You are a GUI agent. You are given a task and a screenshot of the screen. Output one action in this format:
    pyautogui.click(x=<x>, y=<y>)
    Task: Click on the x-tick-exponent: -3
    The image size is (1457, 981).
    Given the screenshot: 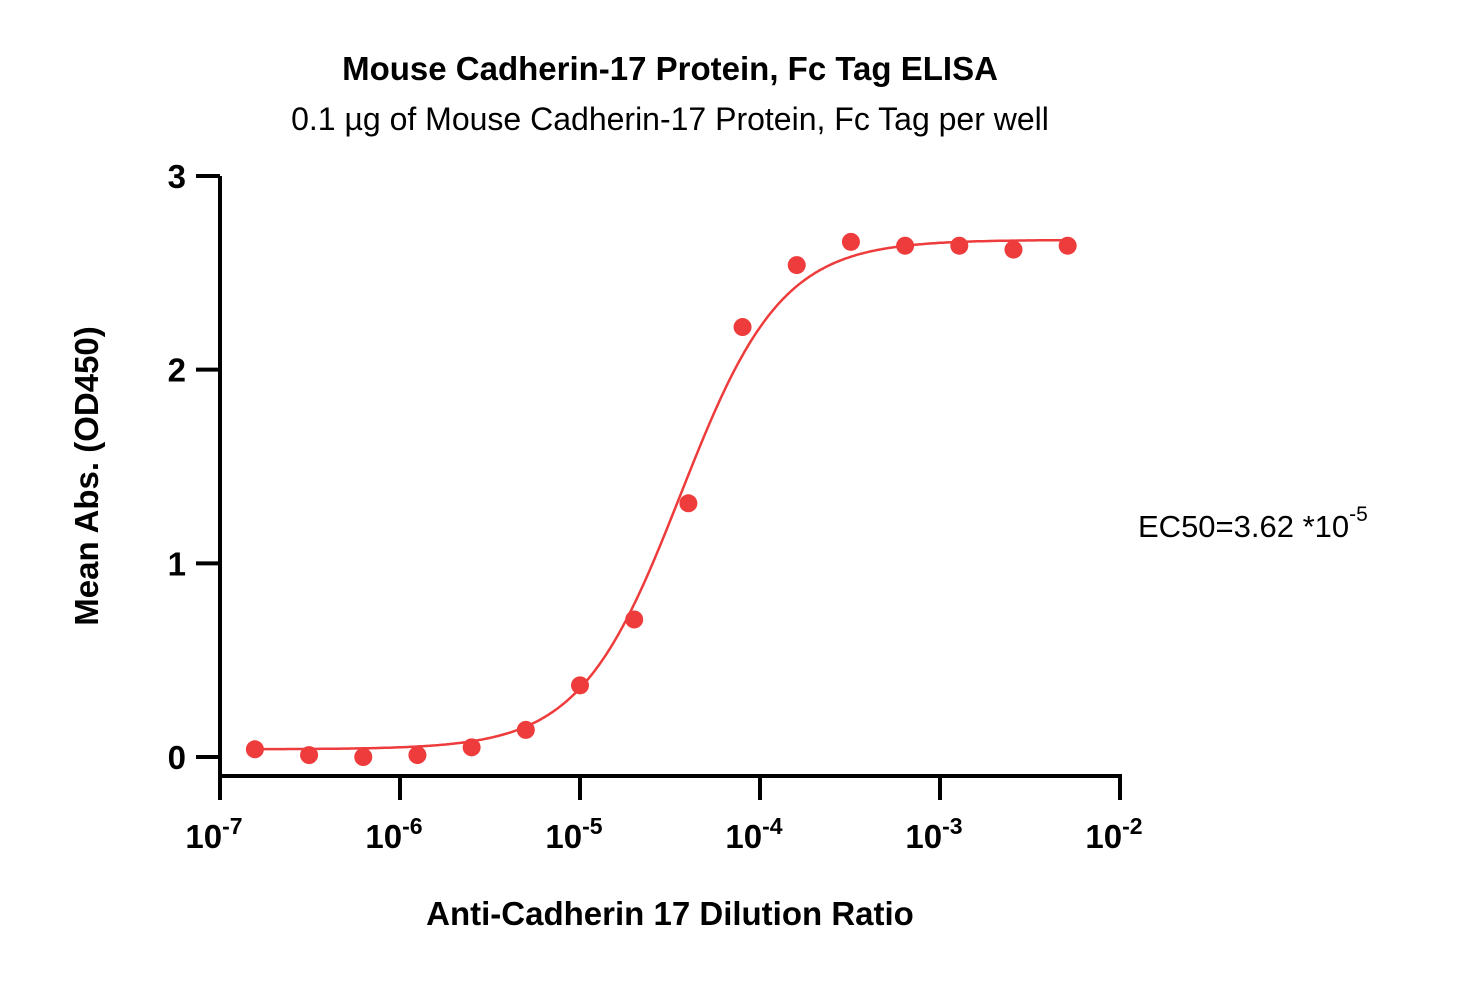 What is the action you would take?
    pyautogui.click(x=952, y=826)
    